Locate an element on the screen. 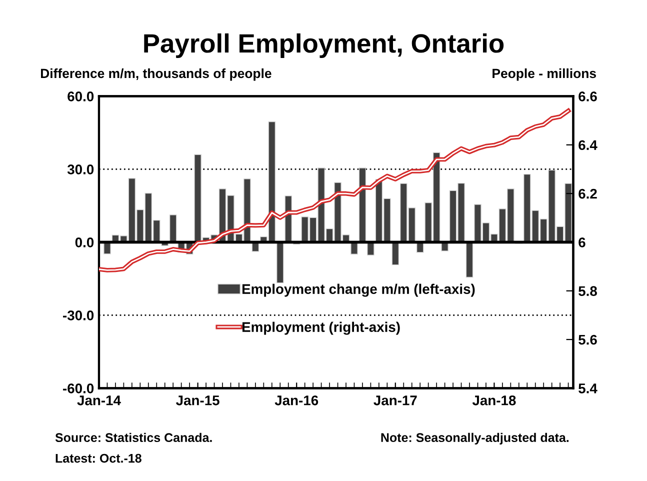 This screenshot has height=481, width=647. legend-label: Employment (right-axis) is located at coordinates (321, 328).